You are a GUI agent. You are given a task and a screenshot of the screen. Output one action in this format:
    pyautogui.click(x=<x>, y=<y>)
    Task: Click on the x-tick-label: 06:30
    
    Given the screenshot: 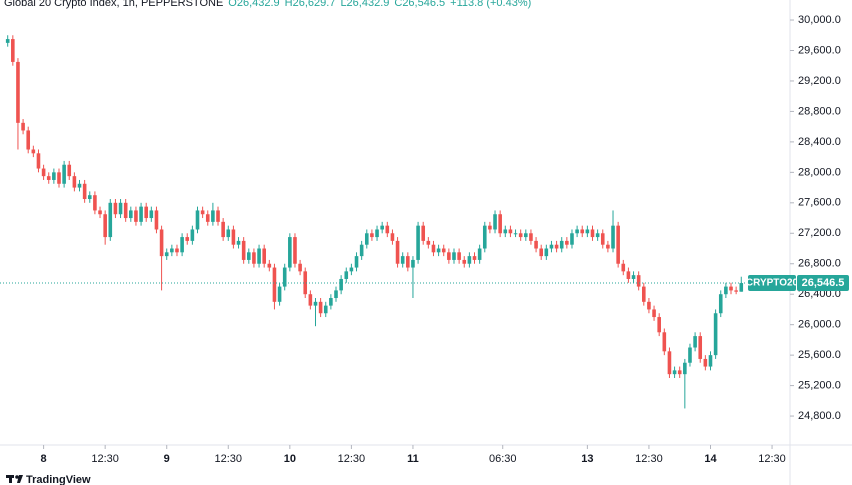 What is the action you would take?
    pyautogui.click(x=503, y=459)
    